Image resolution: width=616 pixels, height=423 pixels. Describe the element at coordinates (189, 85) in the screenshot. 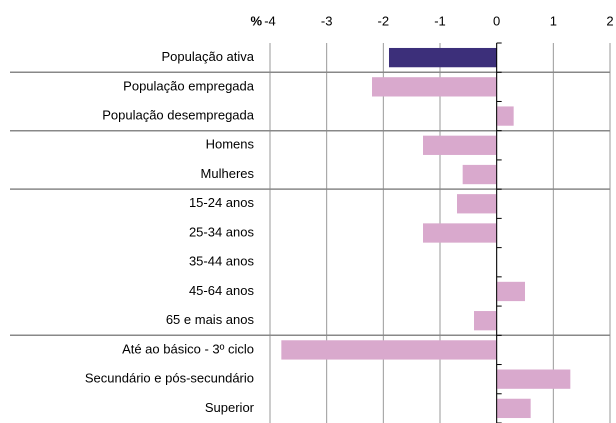

I see `y-tick-label: População empregada` at that location.